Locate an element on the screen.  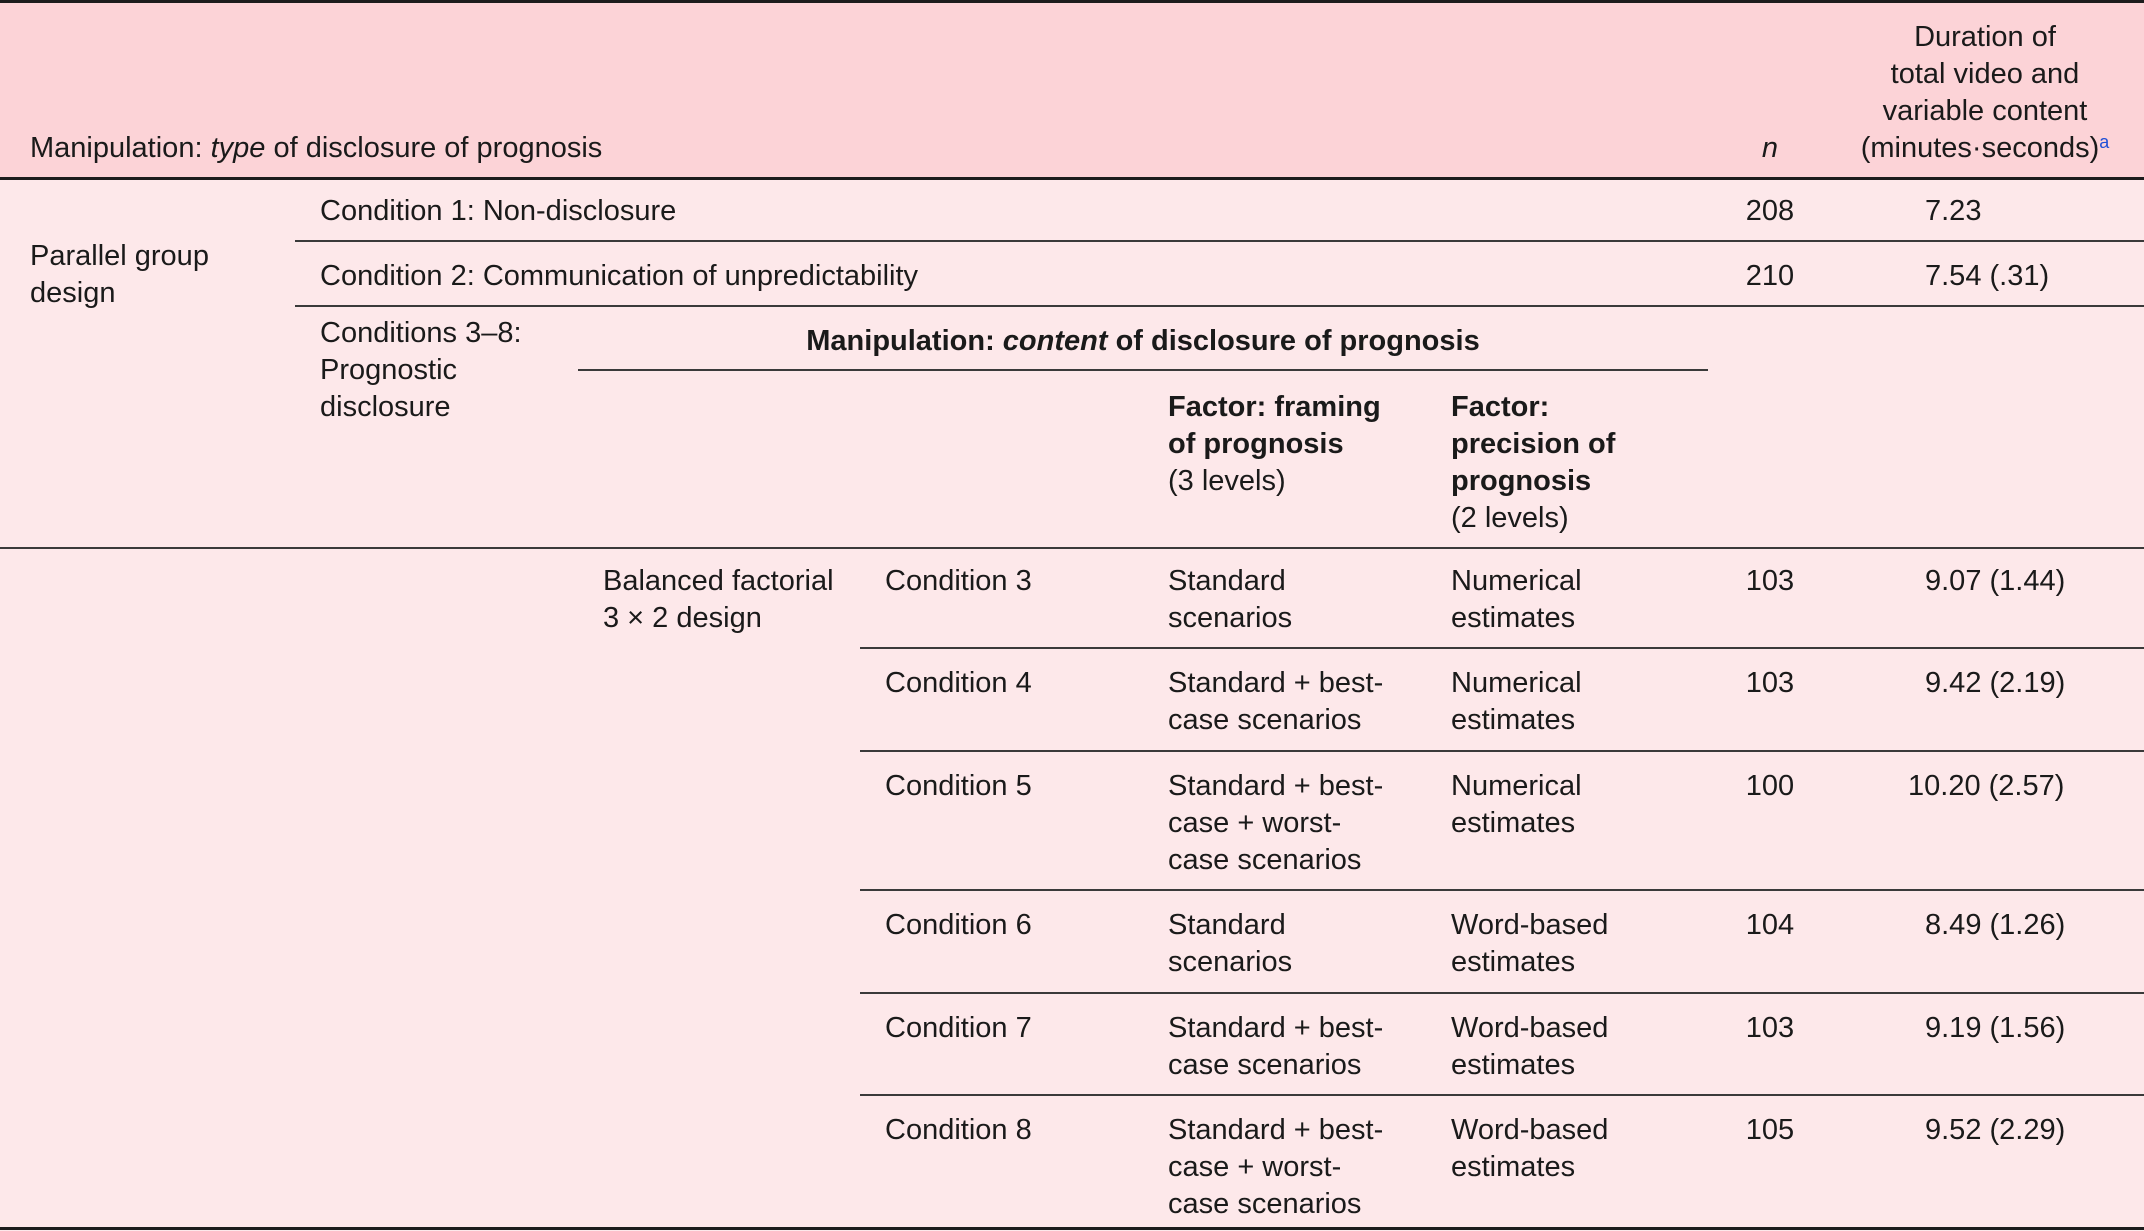
prognostic-disclosure-label: Conditions 3–8: Prognostic disclosure is located at coordinates (421, 370).